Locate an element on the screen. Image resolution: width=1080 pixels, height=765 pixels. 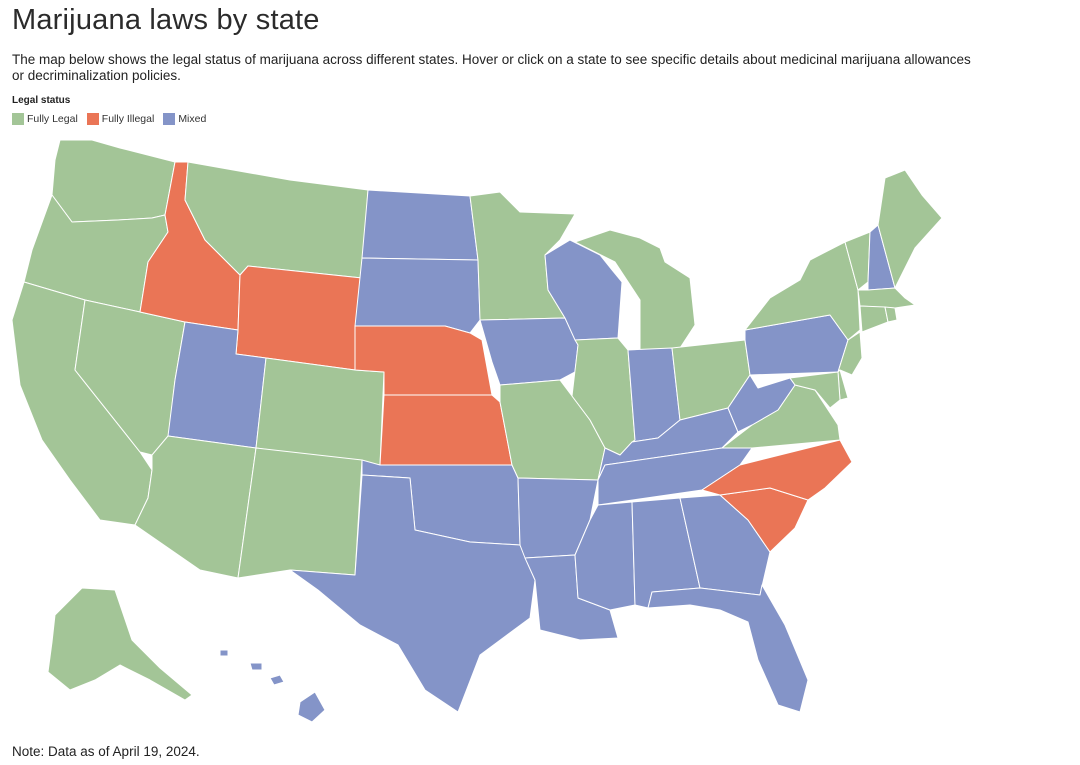
state-MA is located at coordinates (886, 298).